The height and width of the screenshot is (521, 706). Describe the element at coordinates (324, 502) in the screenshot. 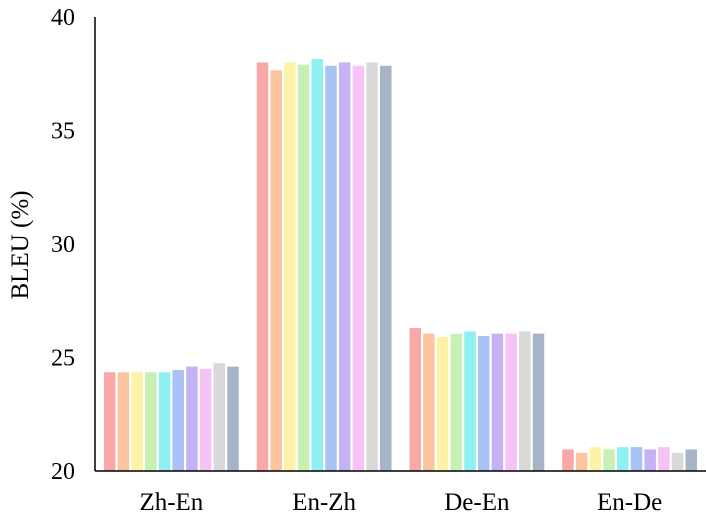

I see `x-category-label: En-Zh` at that location.